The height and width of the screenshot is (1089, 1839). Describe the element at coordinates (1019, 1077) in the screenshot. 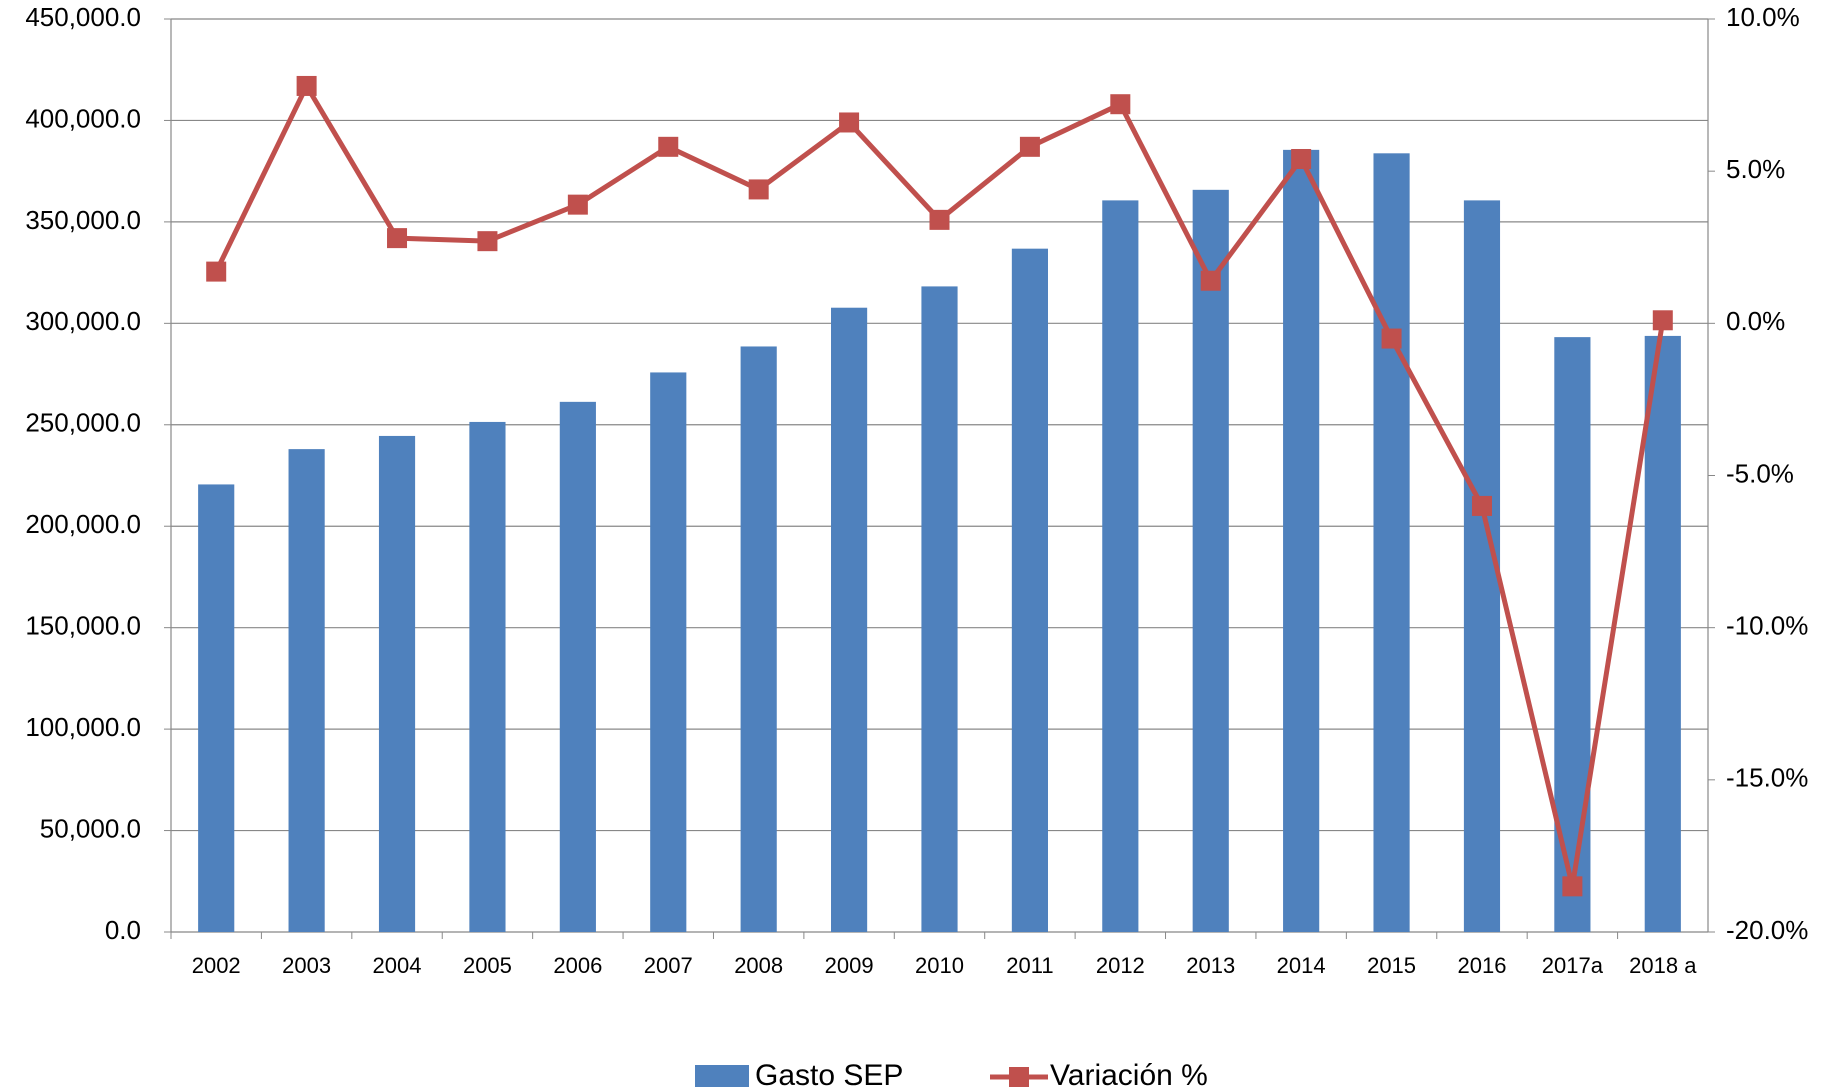

I see `legend-marker` at that location.